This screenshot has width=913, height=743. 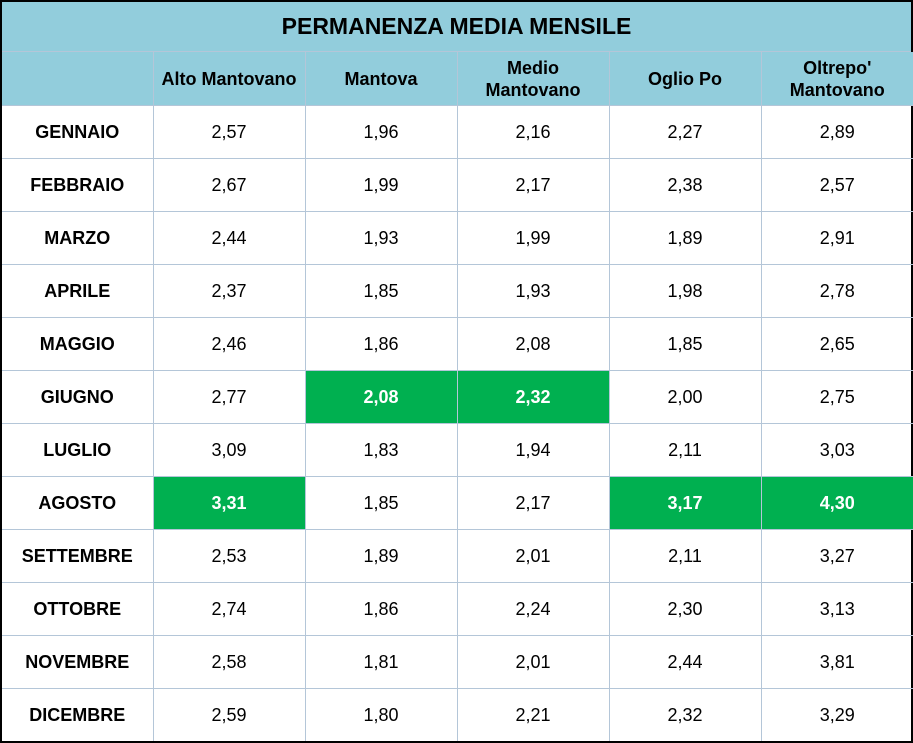 What do you see at coordinates (78, 556) in the screenshot?
I see `month-label: SETTEMBRE` at bounding box center [78, 556].